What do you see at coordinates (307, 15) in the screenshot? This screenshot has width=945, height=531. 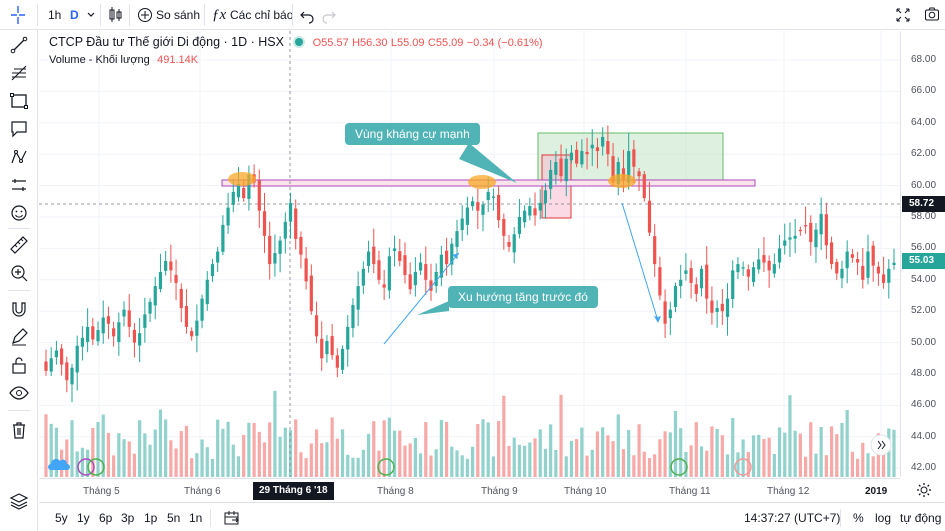 I see `undo-icon` at bounding box center [307, 15].